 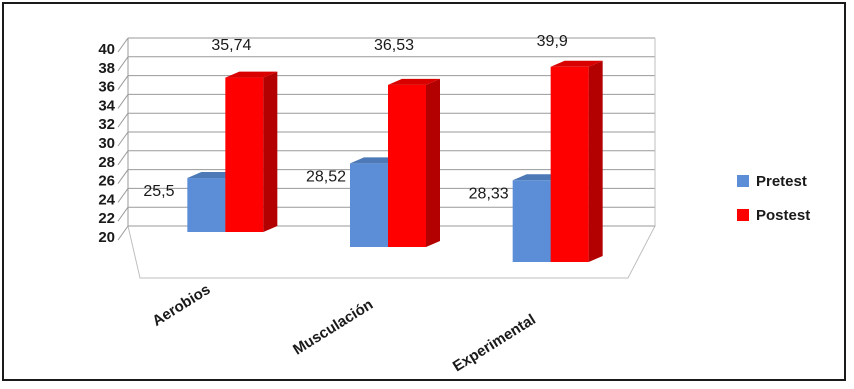 I want to click on y-tick-label: 32, so click(x=106, y=124).